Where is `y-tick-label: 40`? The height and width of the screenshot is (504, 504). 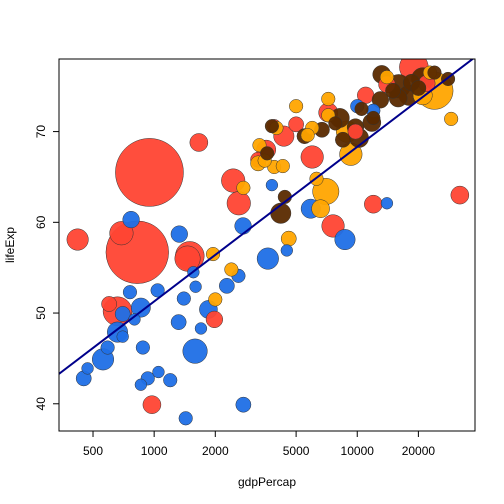
y-tick-label: 40 is located at coordinates (41, 404).